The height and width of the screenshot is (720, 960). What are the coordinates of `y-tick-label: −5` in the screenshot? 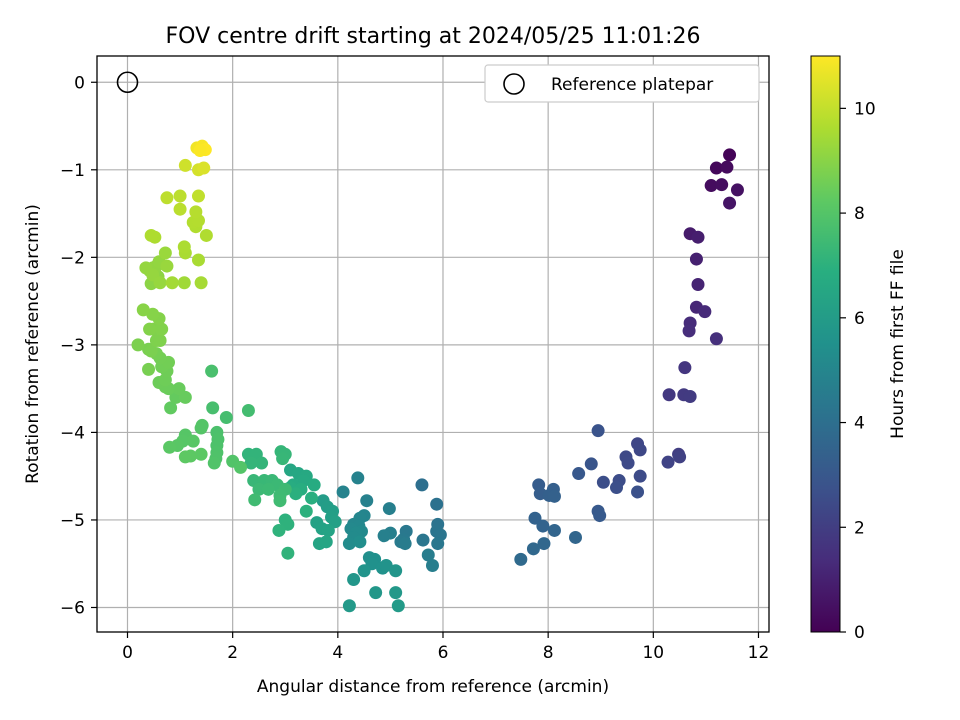 It's located at (72, 521).